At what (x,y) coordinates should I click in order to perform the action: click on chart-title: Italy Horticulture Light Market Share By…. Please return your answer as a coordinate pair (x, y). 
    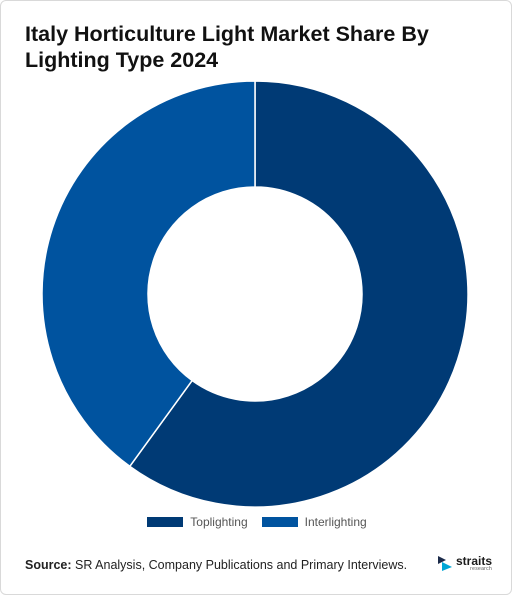
    Looking at the image, I should click on (227, 47).